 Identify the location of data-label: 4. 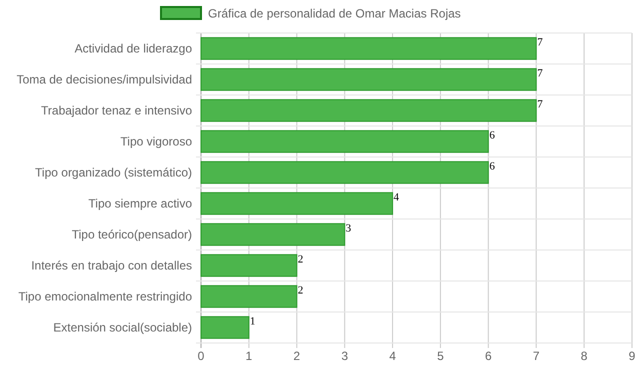
(397, 198).